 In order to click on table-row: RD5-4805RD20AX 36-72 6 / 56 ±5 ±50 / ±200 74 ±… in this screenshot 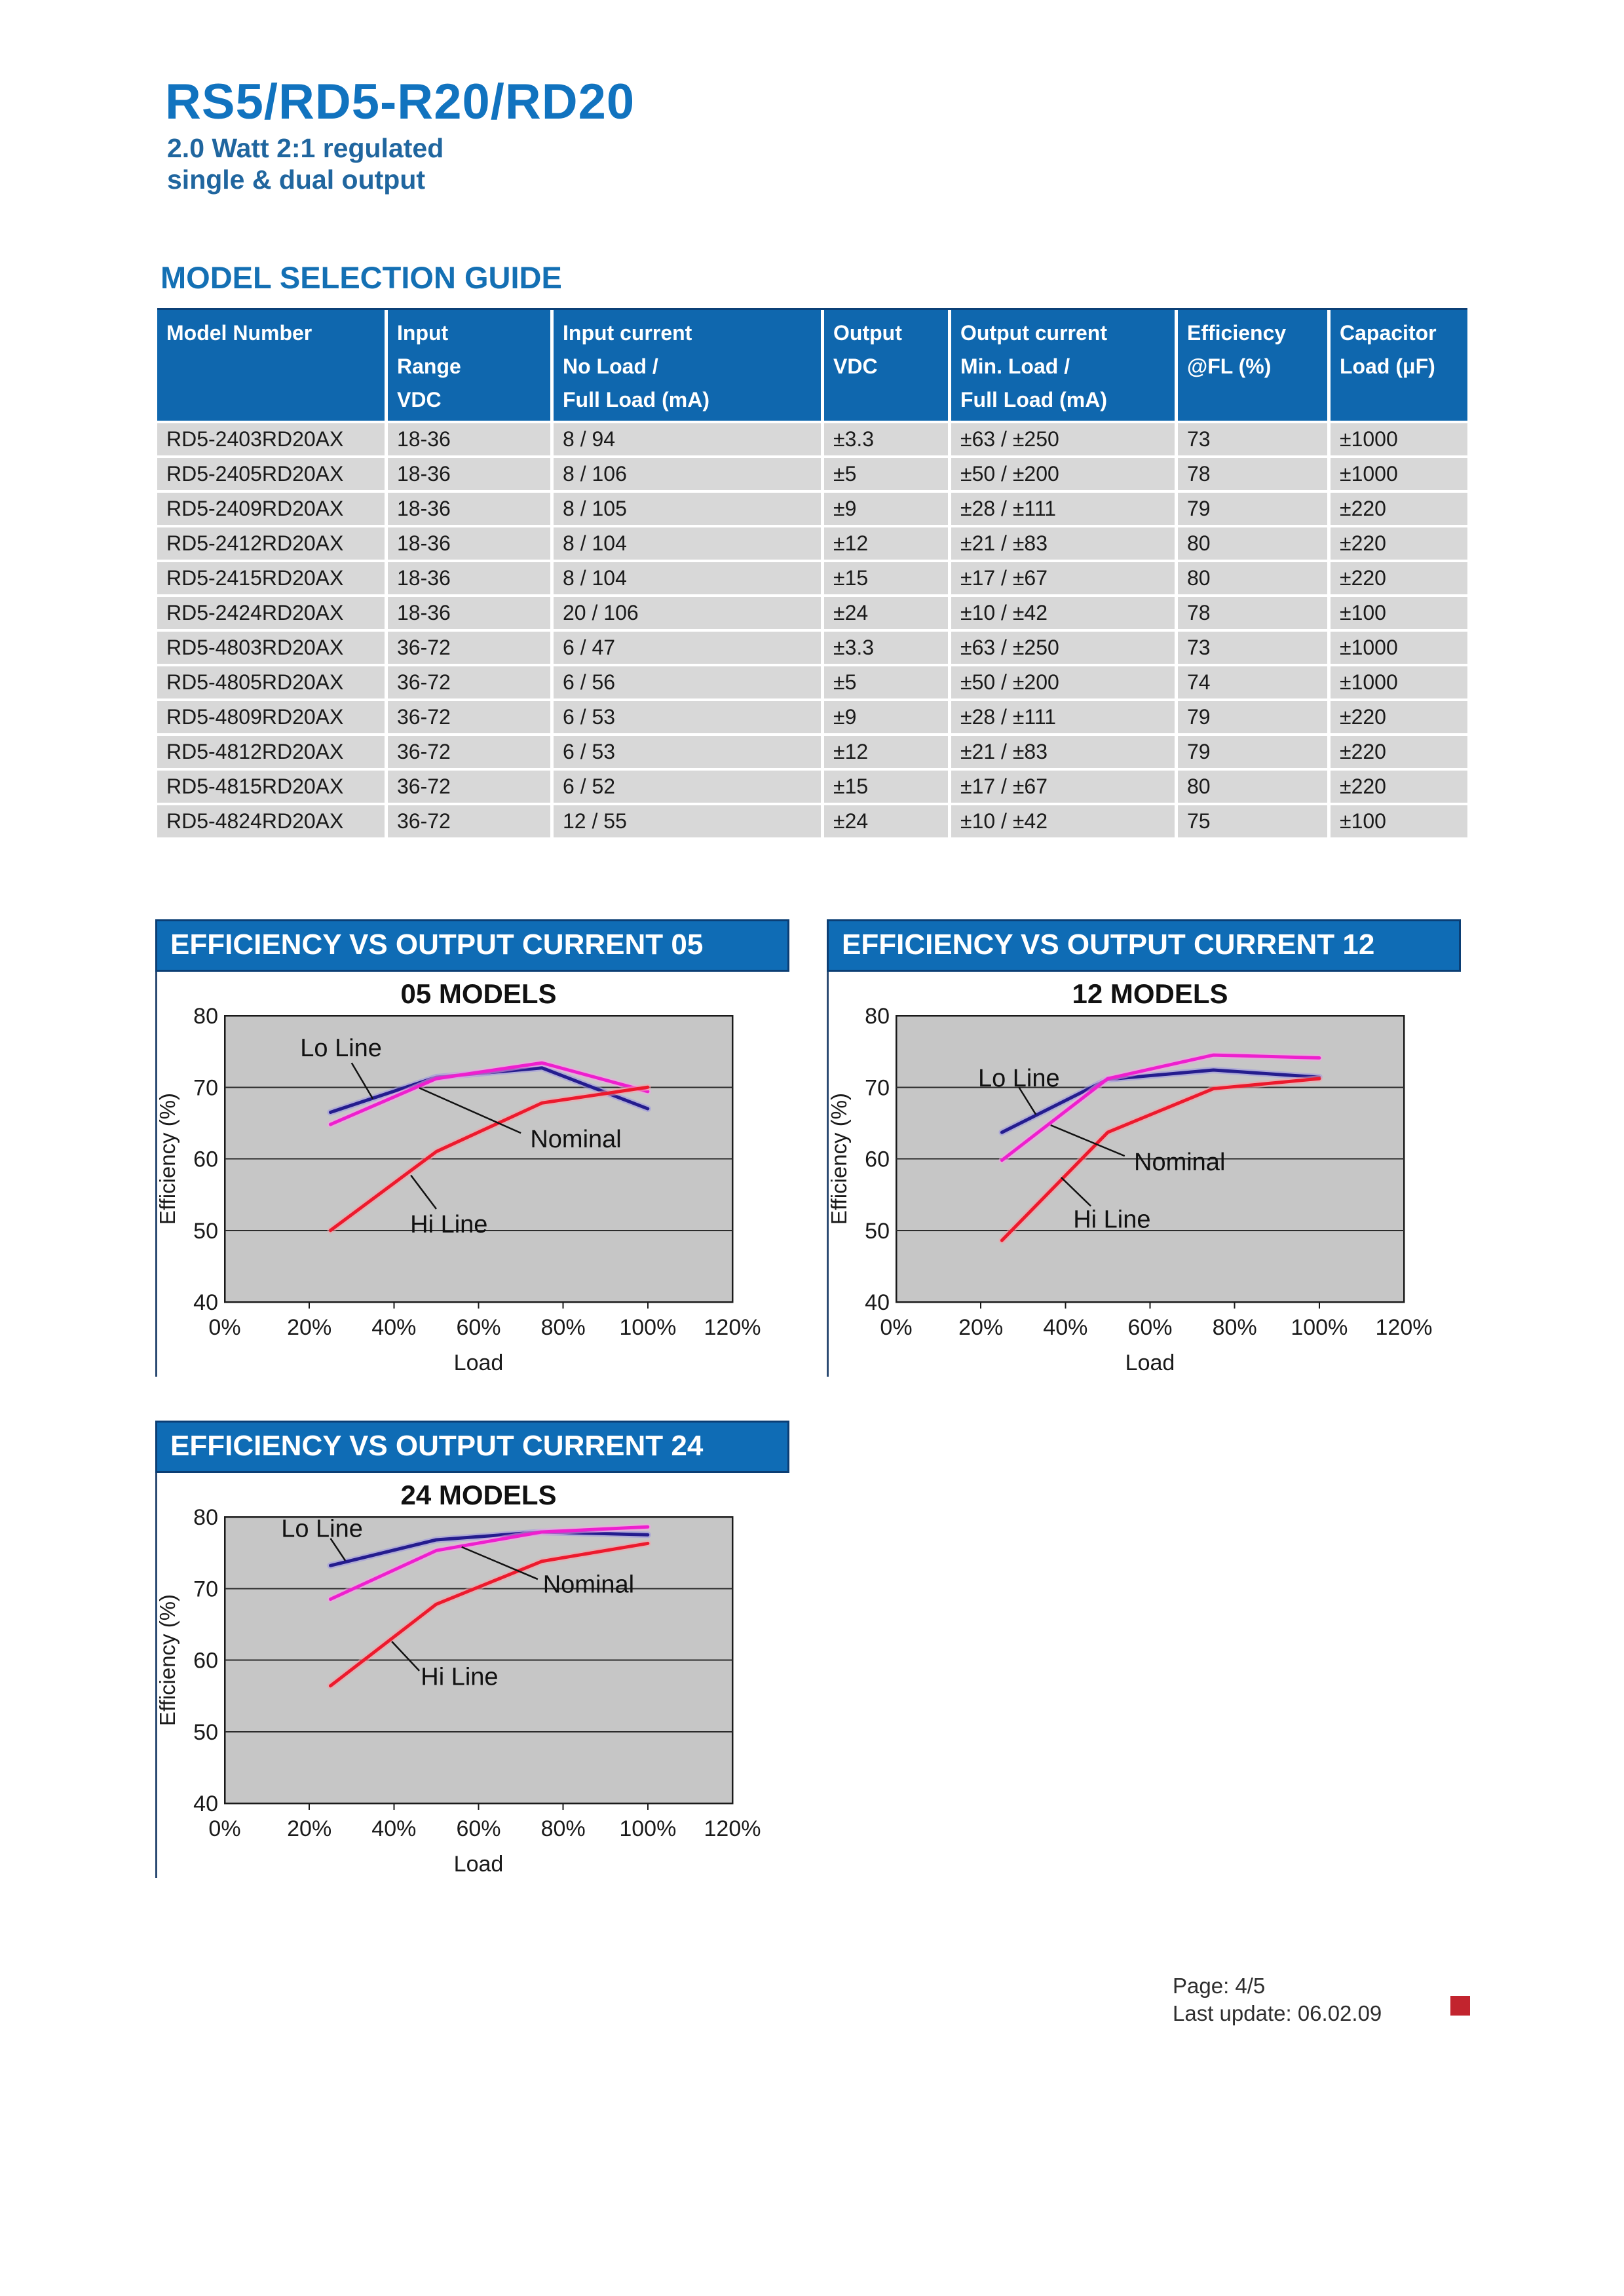, I will do `click(812, 682)`.